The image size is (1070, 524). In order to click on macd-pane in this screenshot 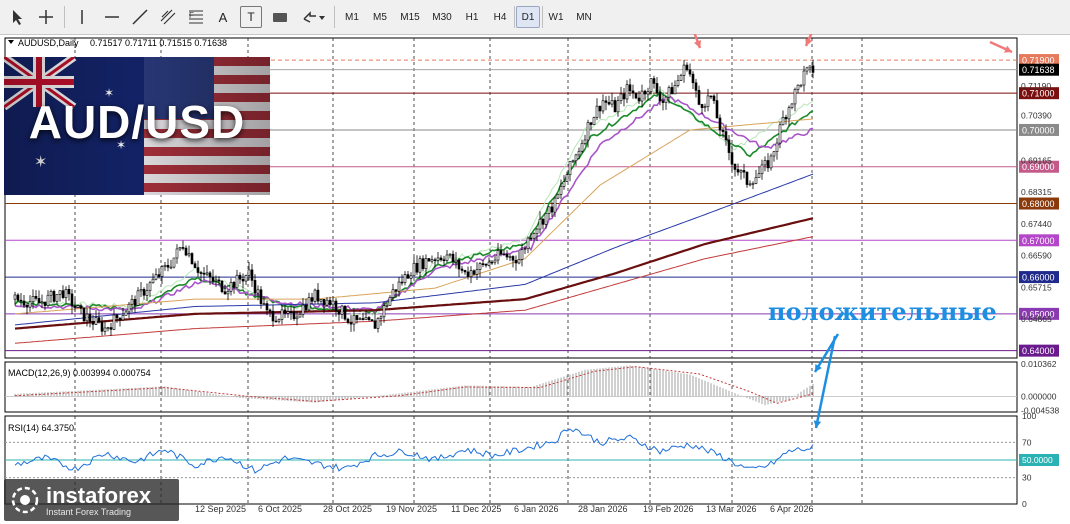, I will do `click(511, 387)`.